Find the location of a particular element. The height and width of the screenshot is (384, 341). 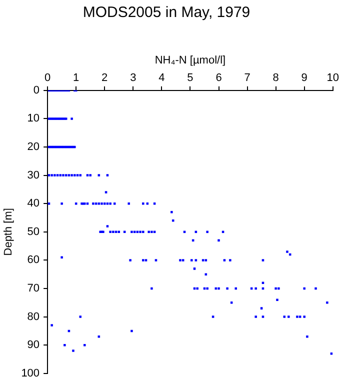

y-tick-label: 40 is located at coordinates (33, 204).